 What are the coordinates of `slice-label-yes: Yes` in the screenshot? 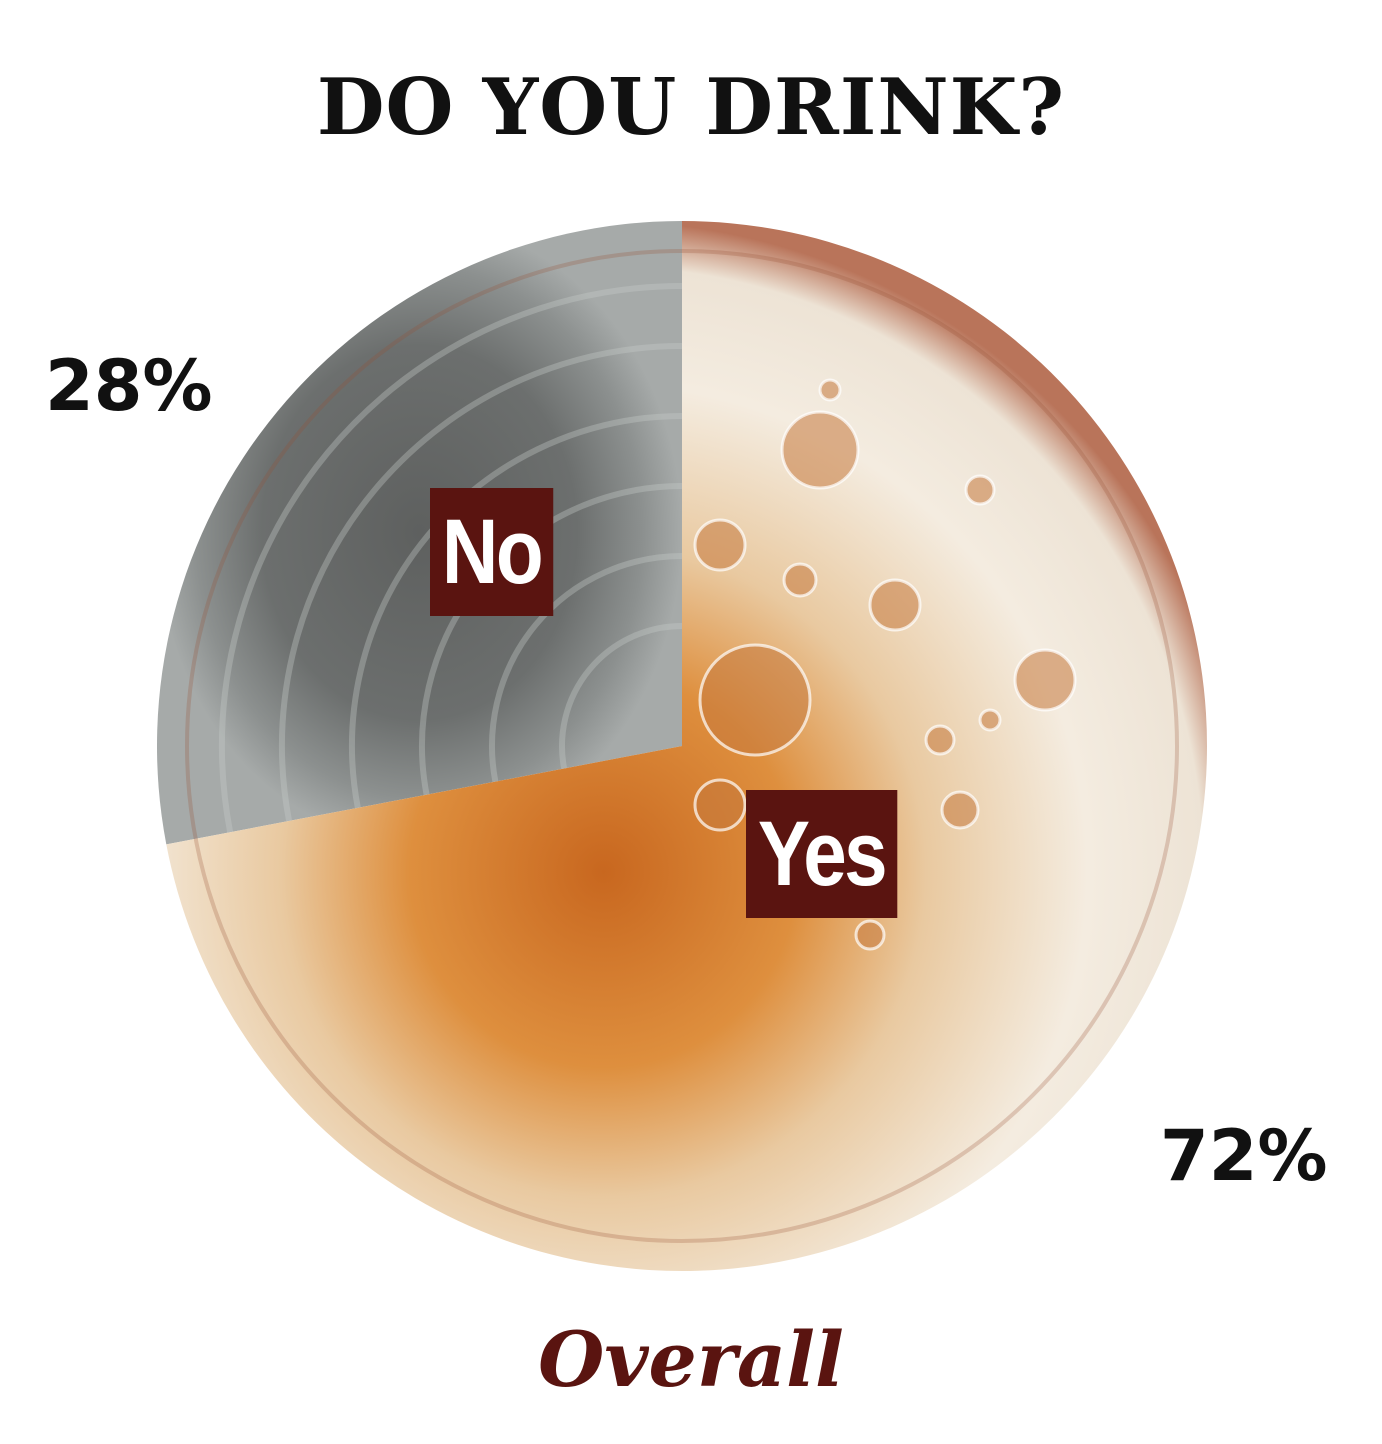 It's located at (821, 854).